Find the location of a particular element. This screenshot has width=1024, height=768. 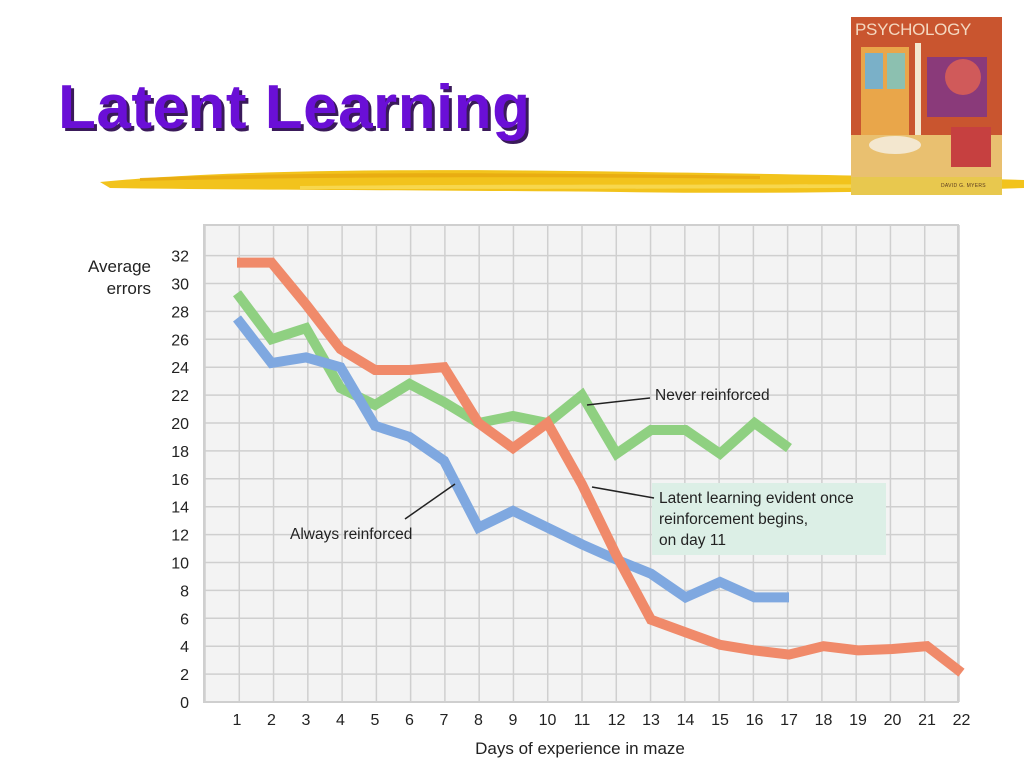

y-tick-label: 20 is located at coordinates (180, 424).